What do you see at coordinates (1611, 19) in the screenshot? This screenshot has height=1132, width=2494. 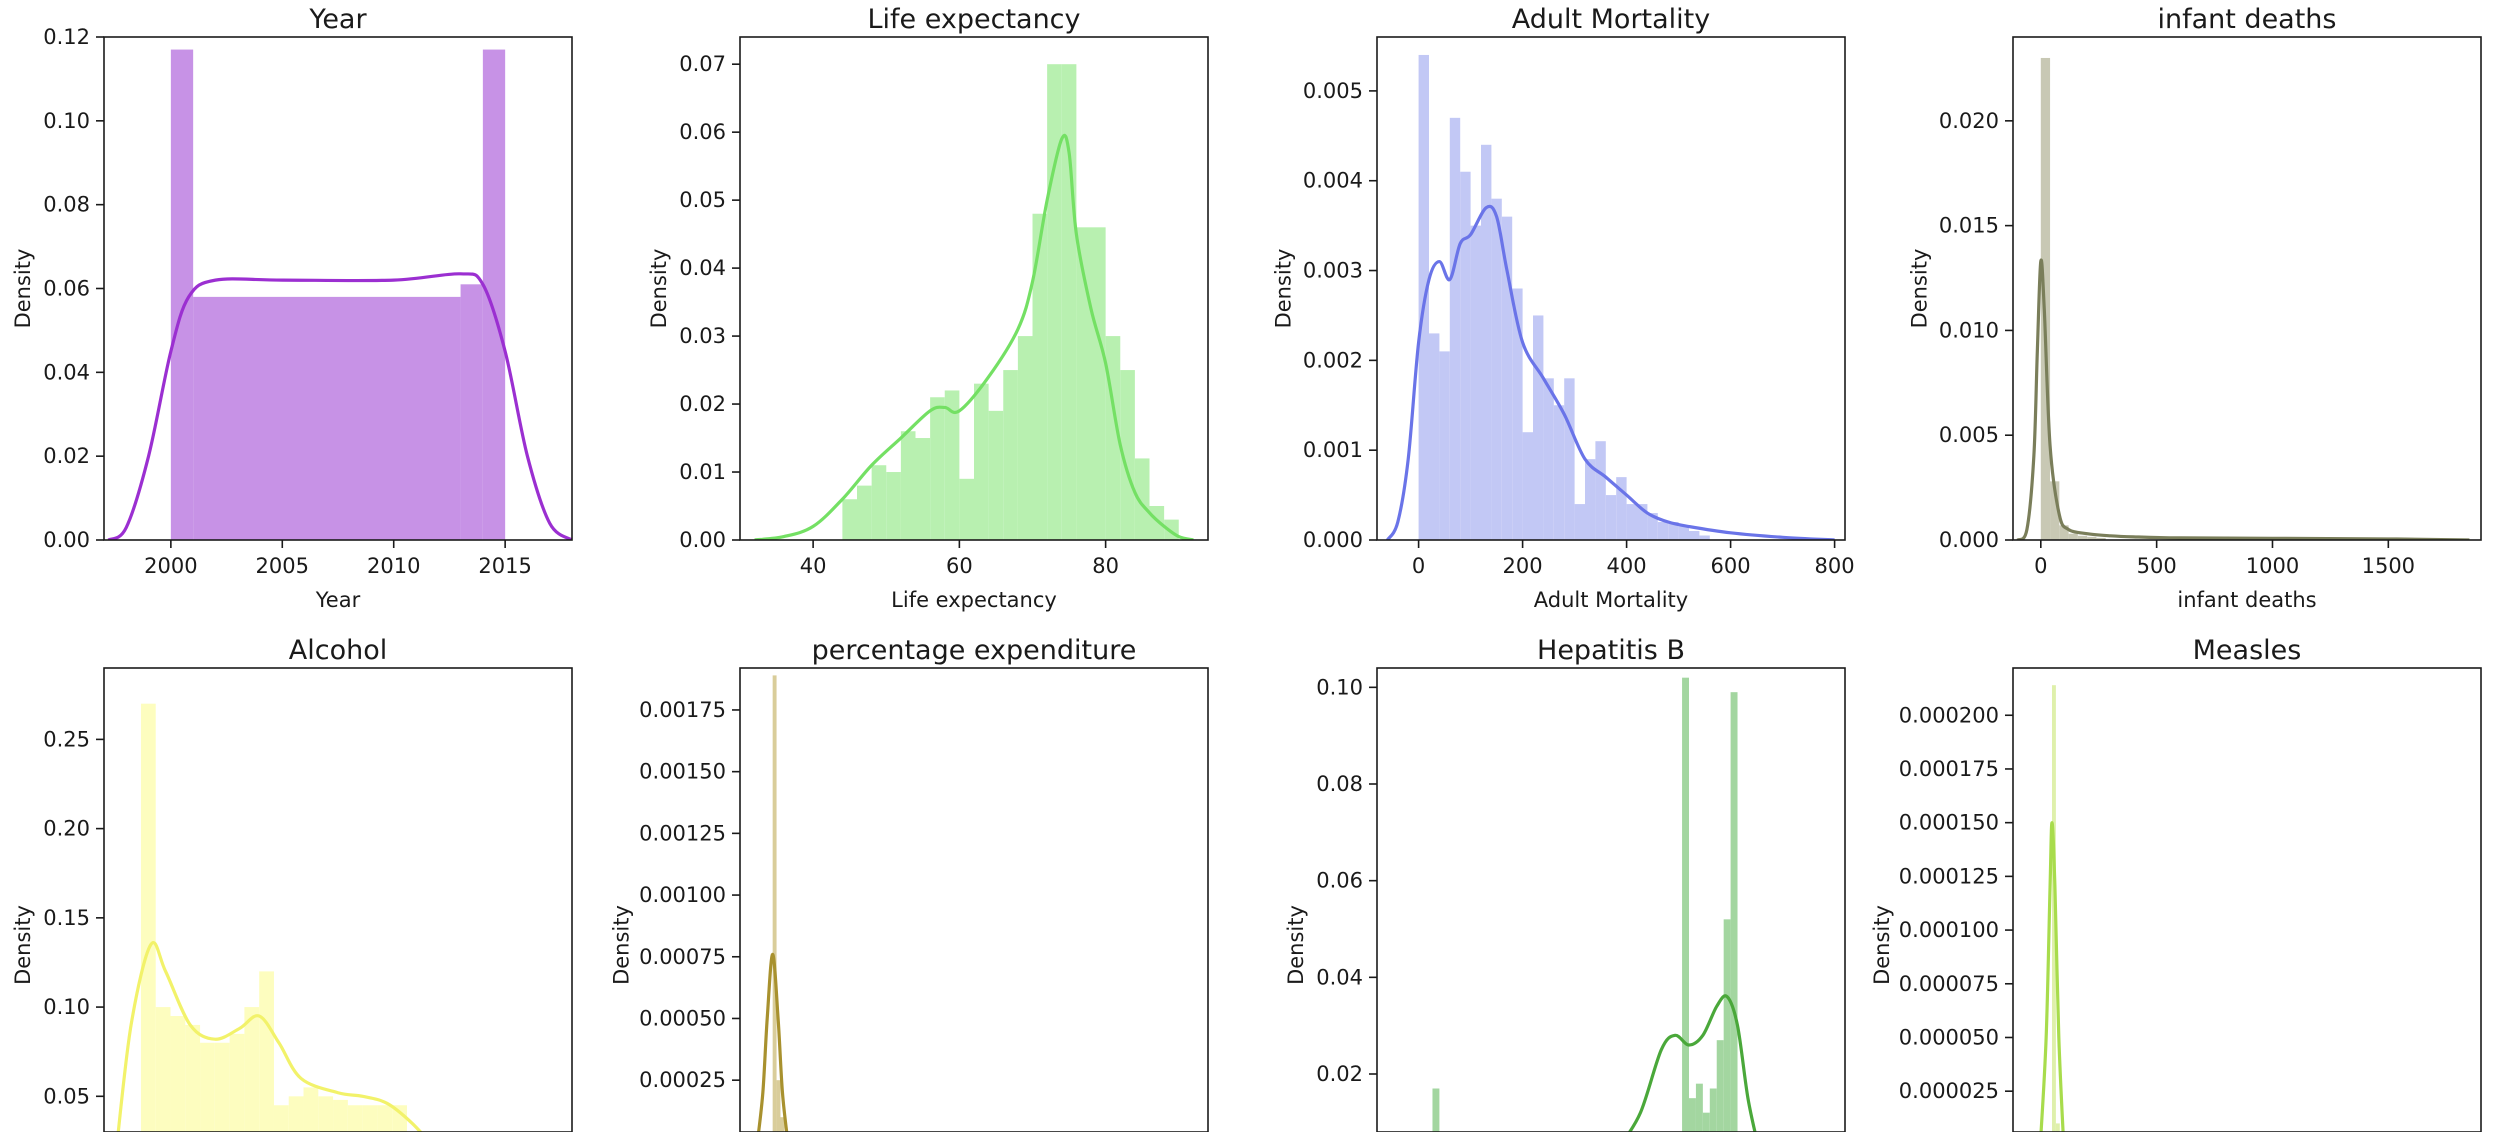 I see `chart-title: Adult Mortality` at bounding box center [1611, 19].